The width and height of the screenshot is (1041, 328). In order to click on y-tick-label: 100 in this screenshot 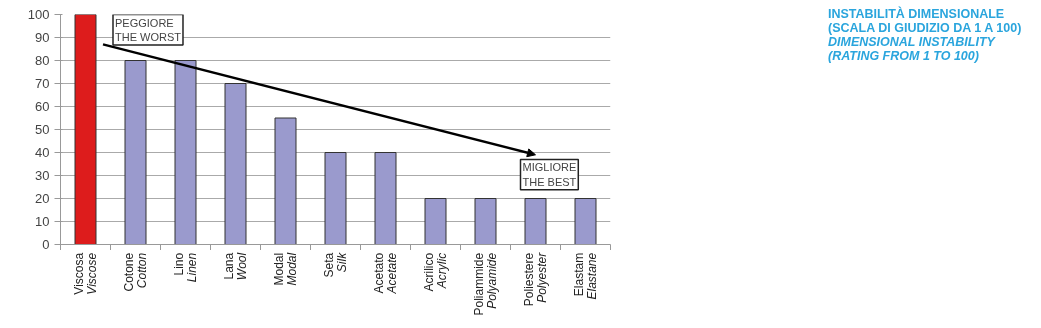, I will do `click(38, 14)`.